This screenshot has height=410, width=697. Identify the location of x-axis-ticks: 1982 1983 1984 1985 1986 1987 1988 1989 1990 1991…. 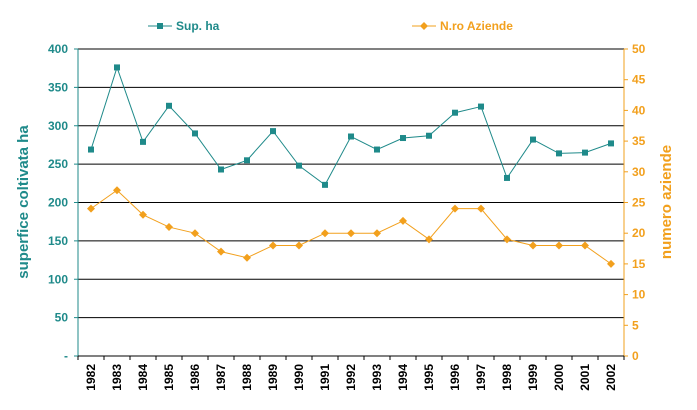
(351, 373).